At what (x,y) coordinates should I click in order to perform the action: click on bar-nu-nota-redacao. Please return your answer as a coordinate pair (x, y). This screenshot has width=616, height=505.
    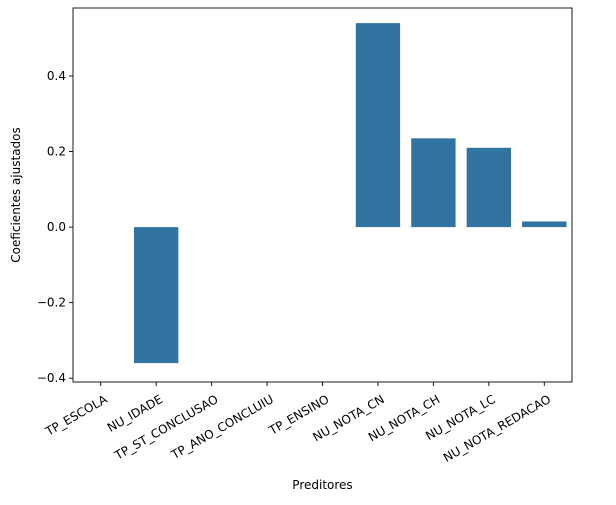
    Looking at the image, I should click on (544, 224).